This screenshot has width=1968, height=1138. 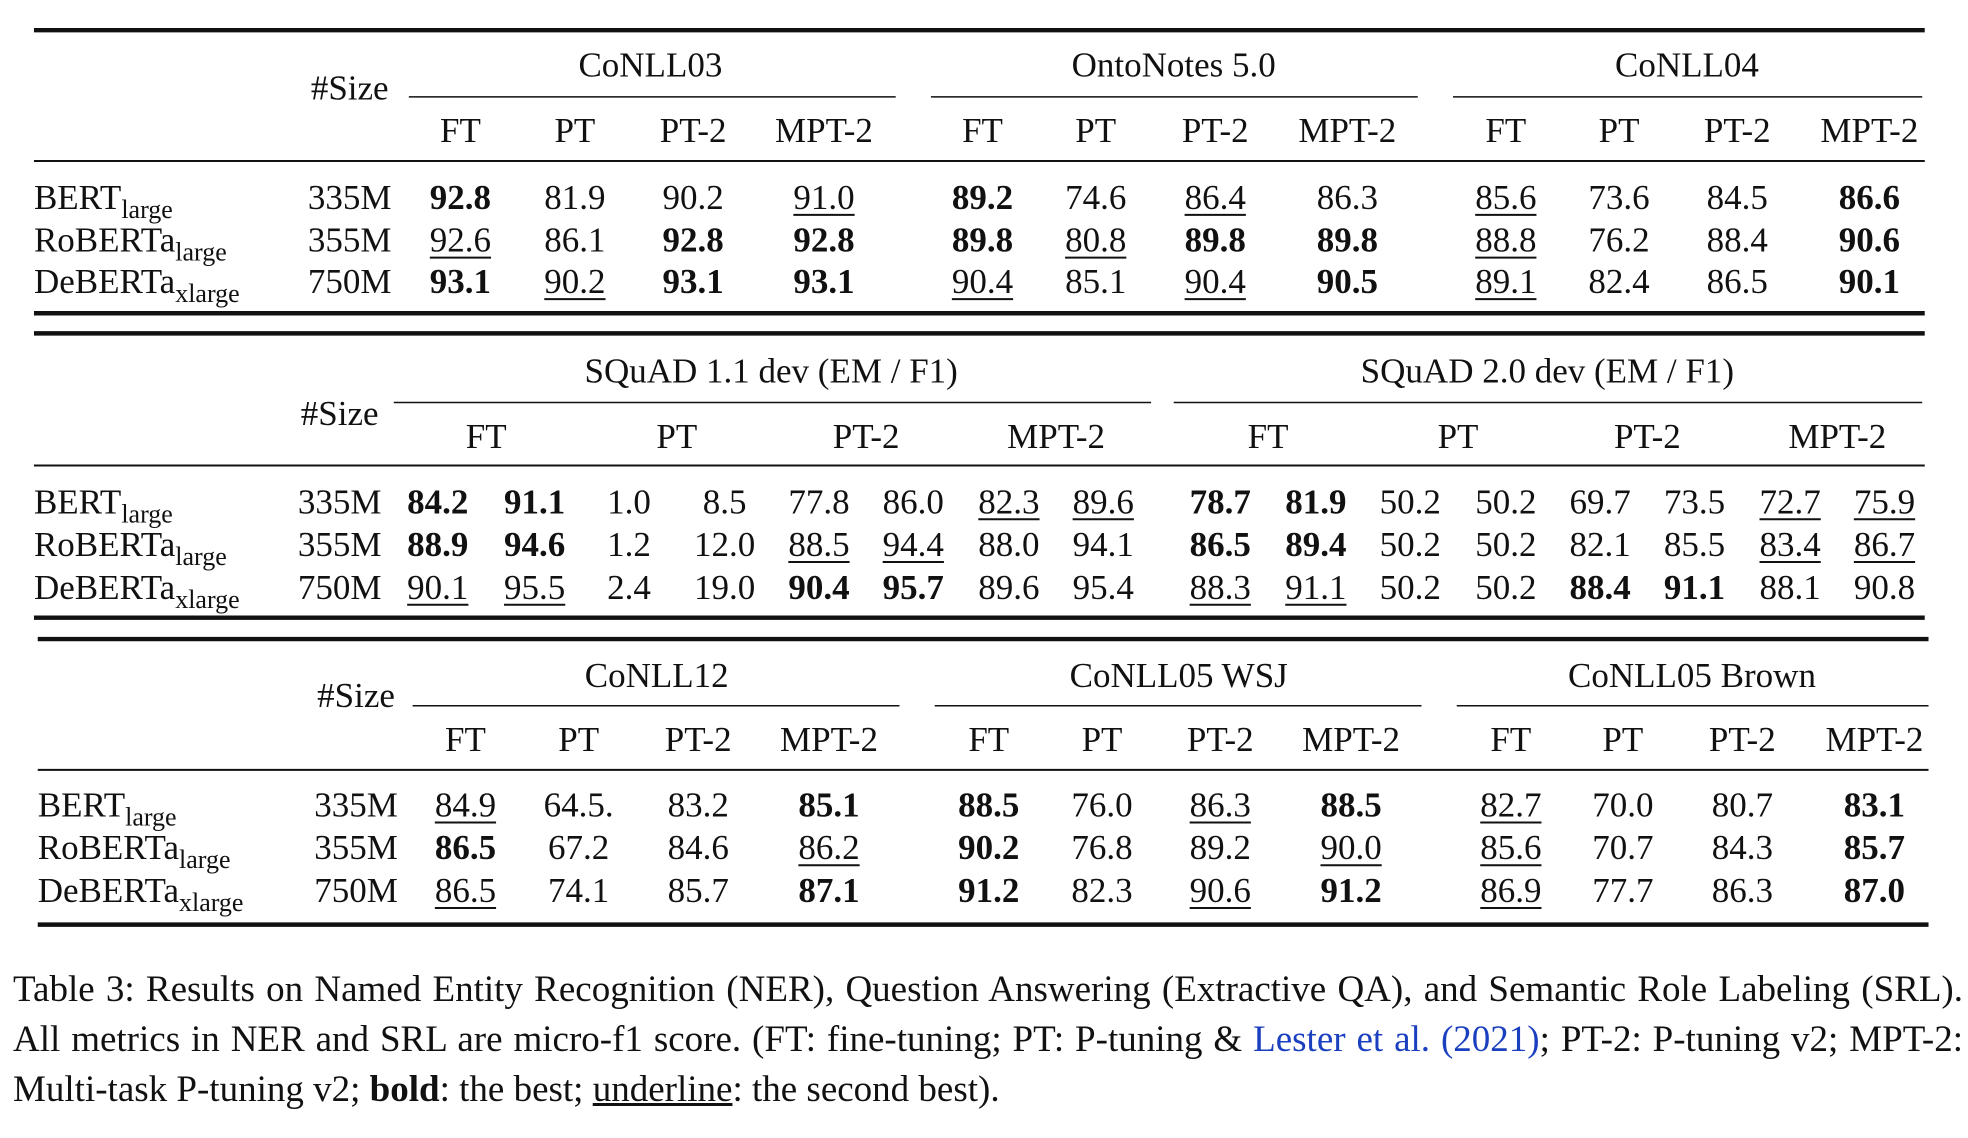 What do you see at coordinates (913, 501) in the screenshot?
I see `cell-value: 86.0` at bounding box center [913, 501].